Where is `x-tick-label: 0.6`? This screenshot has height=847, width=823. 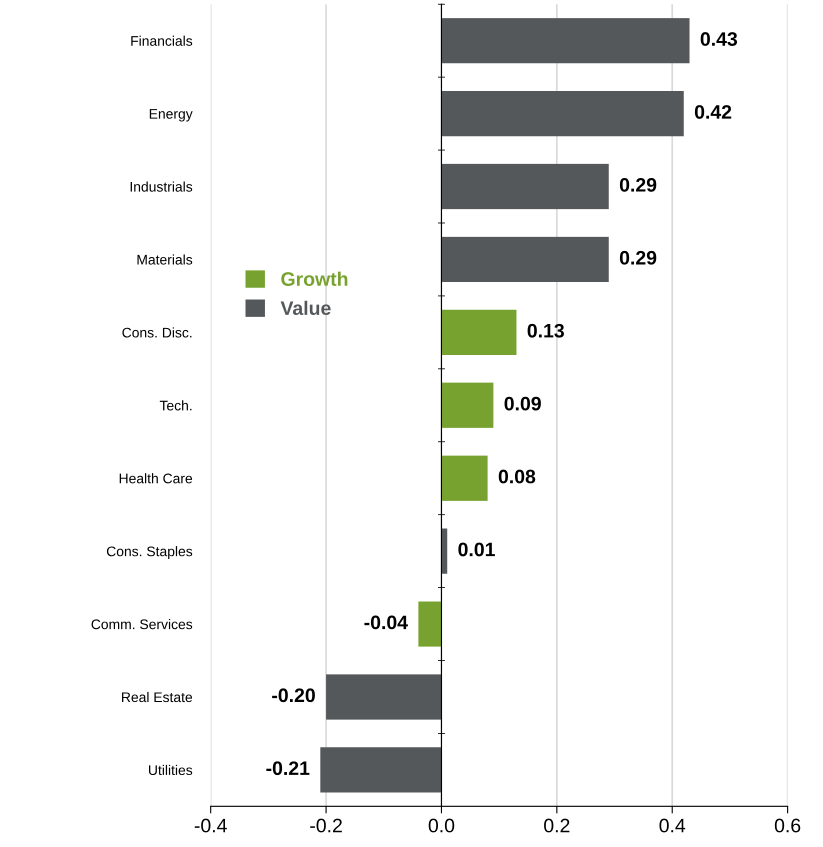 x-tick-label: 0.6 is located at coordinates (787, 825).